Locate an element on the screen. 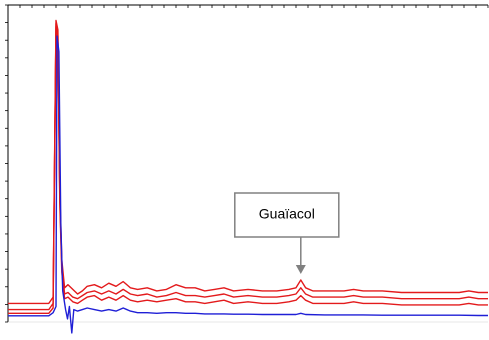 The height and width of the screenshot is (340, 489). annotation-box is located at coordinates (287, 215).